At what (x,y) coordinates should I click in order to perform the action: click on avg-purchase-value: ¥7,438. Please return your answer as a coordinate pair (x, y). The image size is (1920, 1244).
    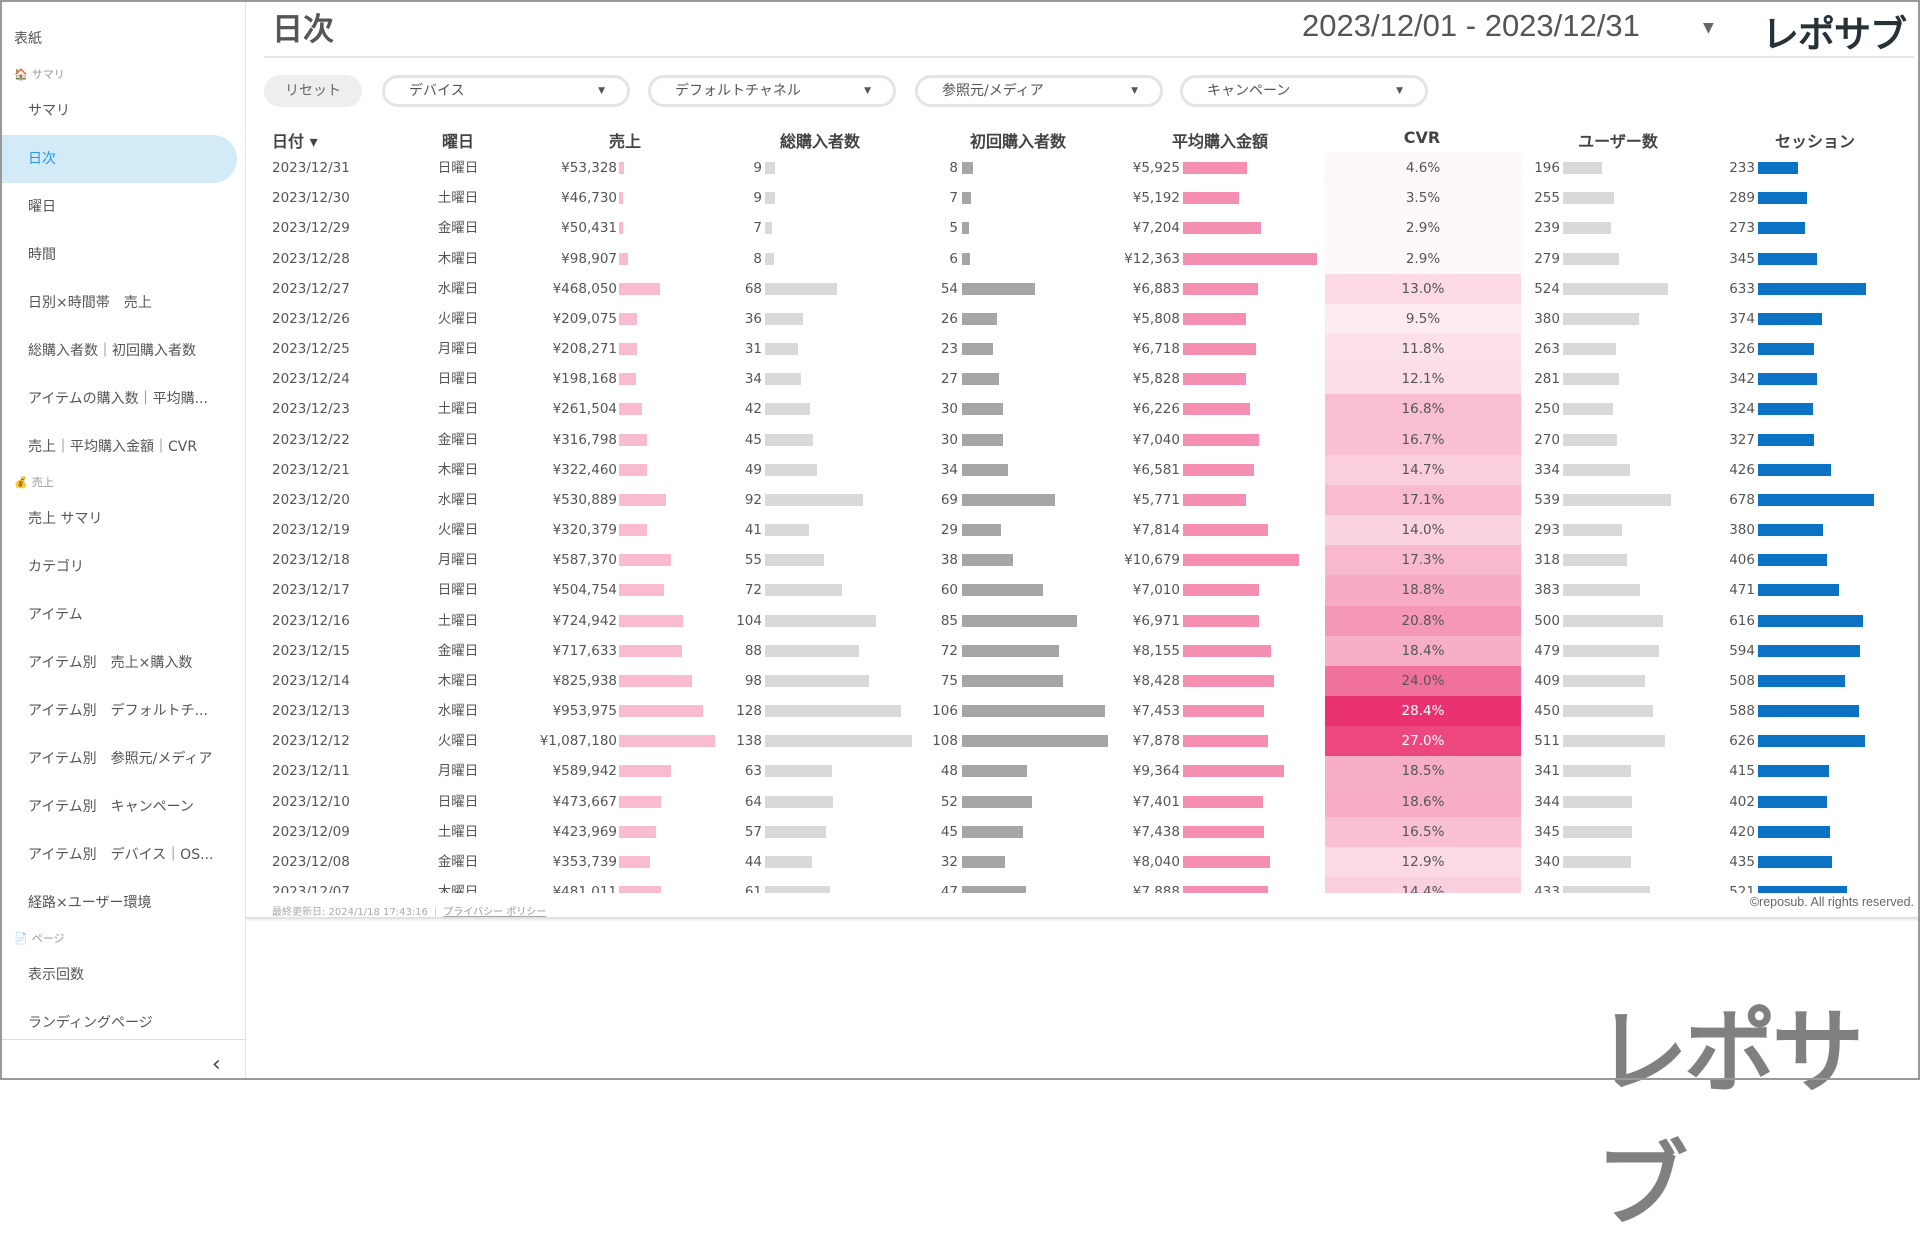
    Looking at the image, I should click on (1156, 831).